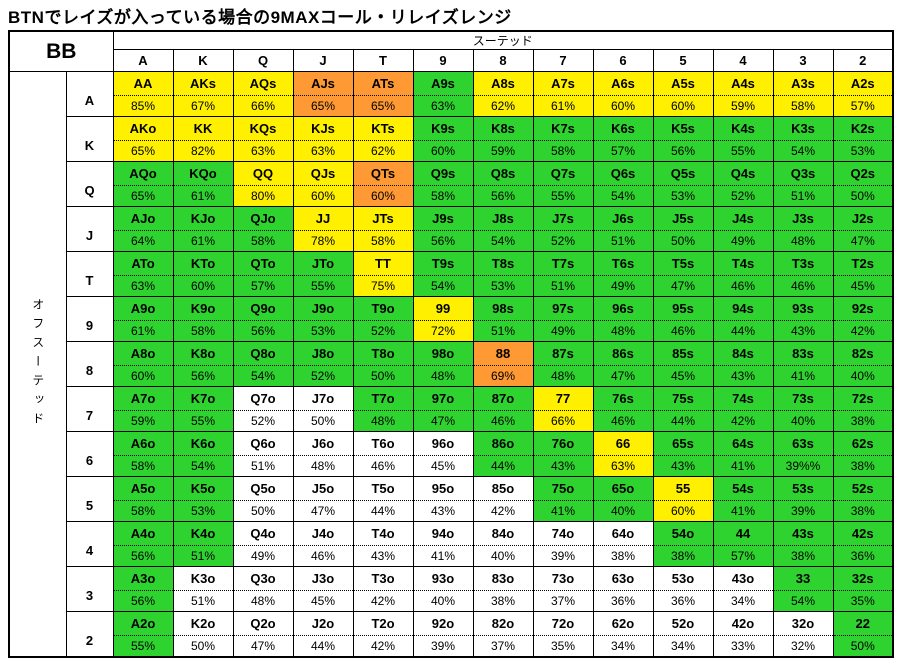  I want to click on hand-label: Q6o, so click(263, 444).